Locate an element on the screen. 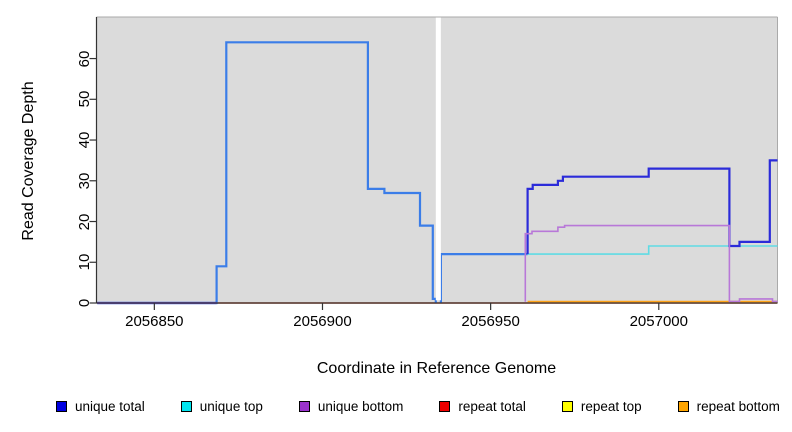  y-tick-label: 40 is located at coordinates (84, 140).